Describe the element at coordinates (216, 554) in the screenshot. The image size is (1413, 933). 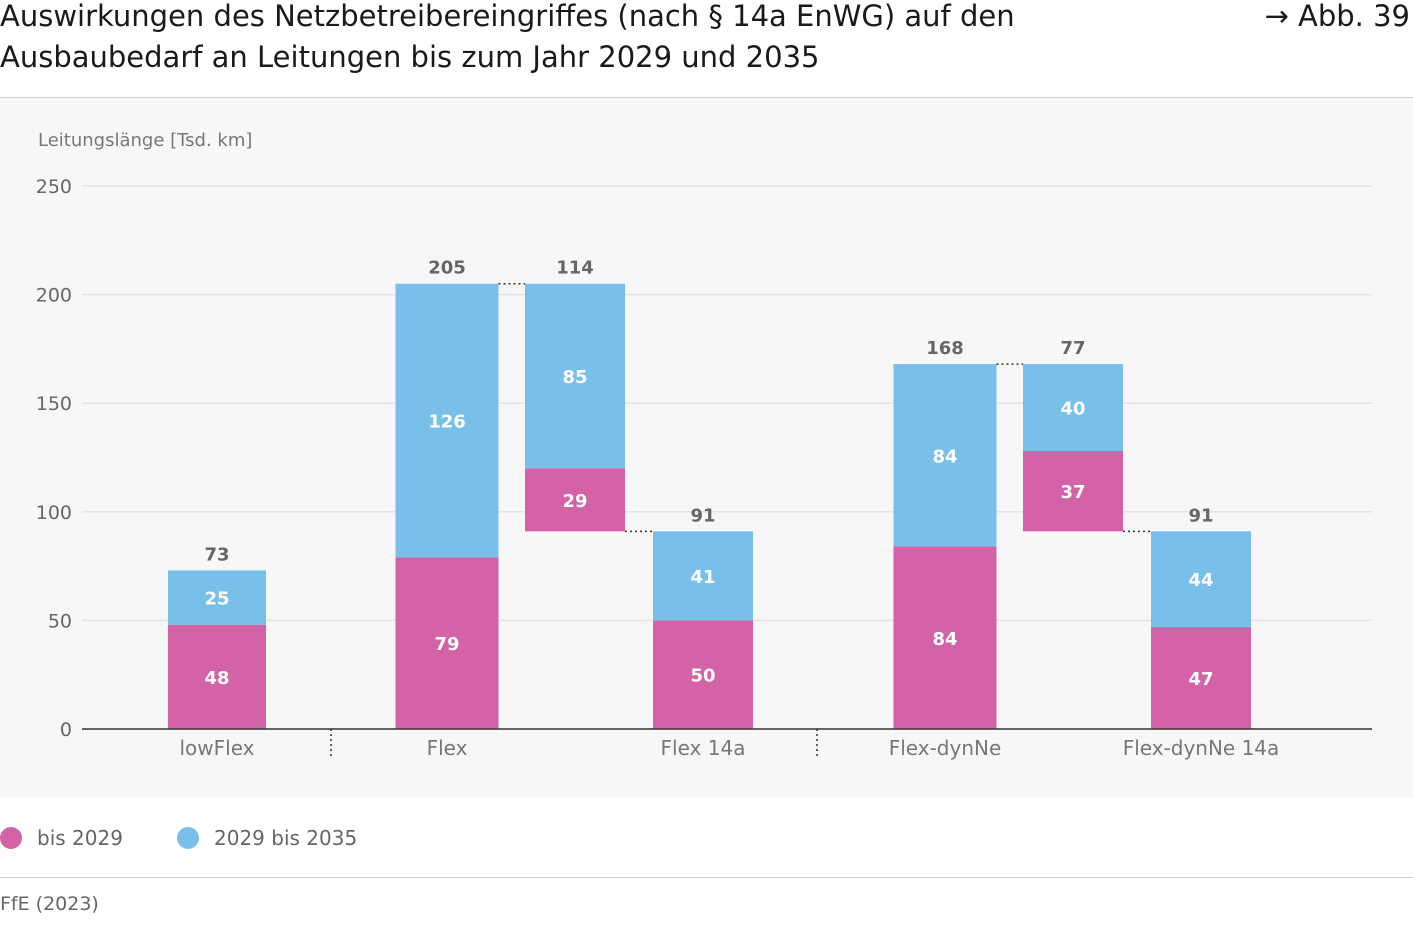
I see `bar-total-label: 73` at that location.